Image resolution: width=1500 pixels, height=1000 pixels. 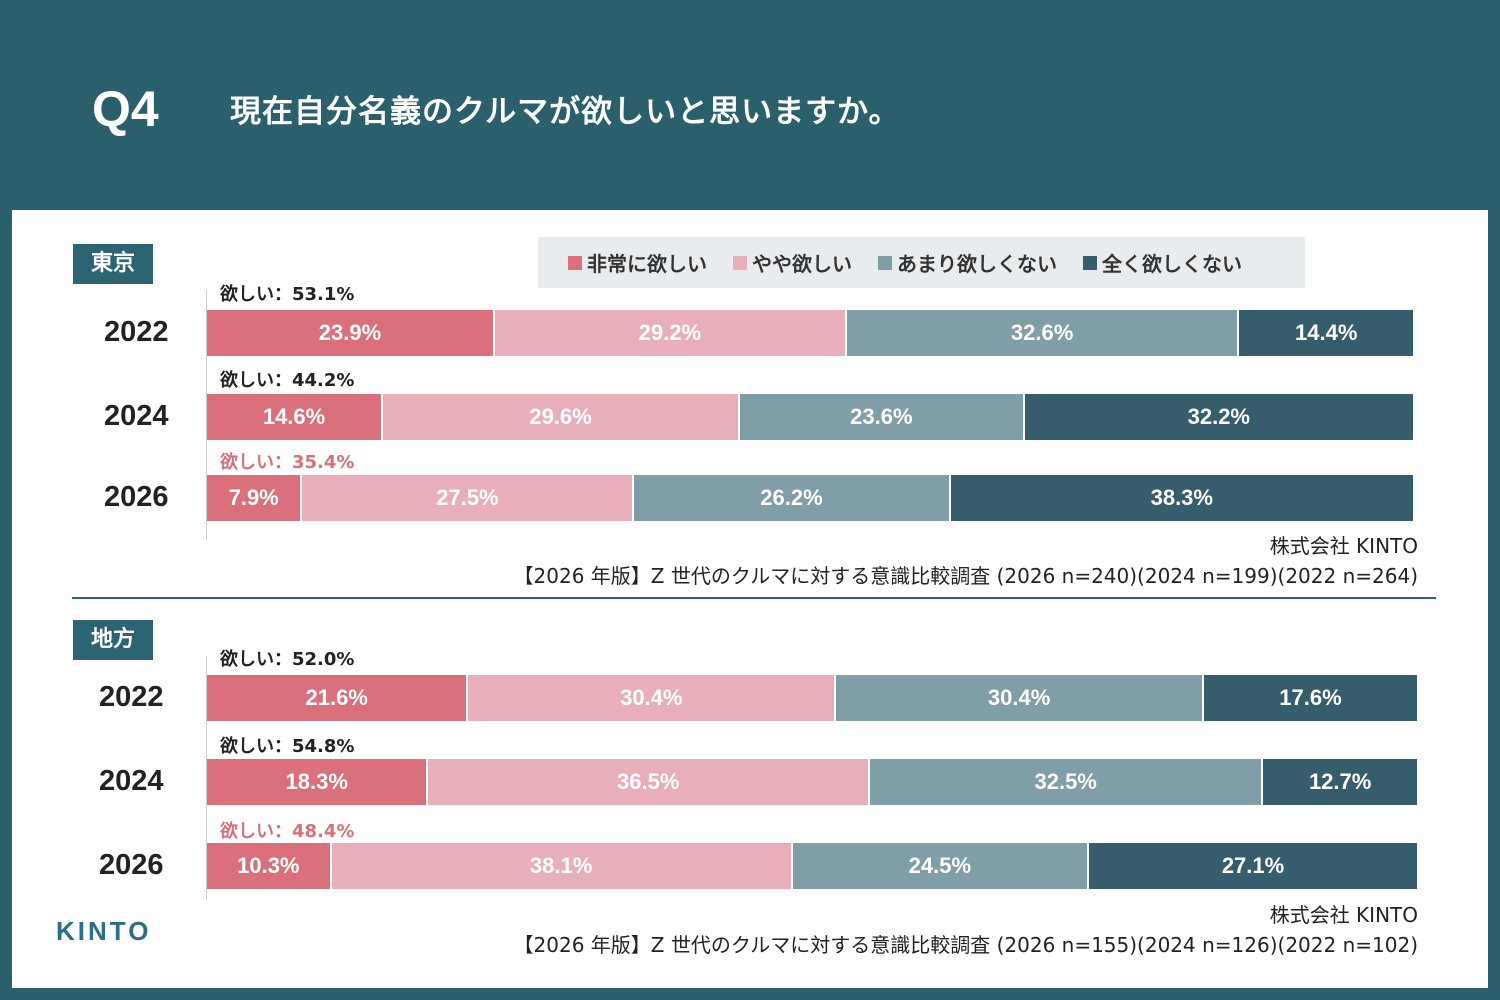 I want to click on bar-segment: 36.5%, so click(x=649, y=782).